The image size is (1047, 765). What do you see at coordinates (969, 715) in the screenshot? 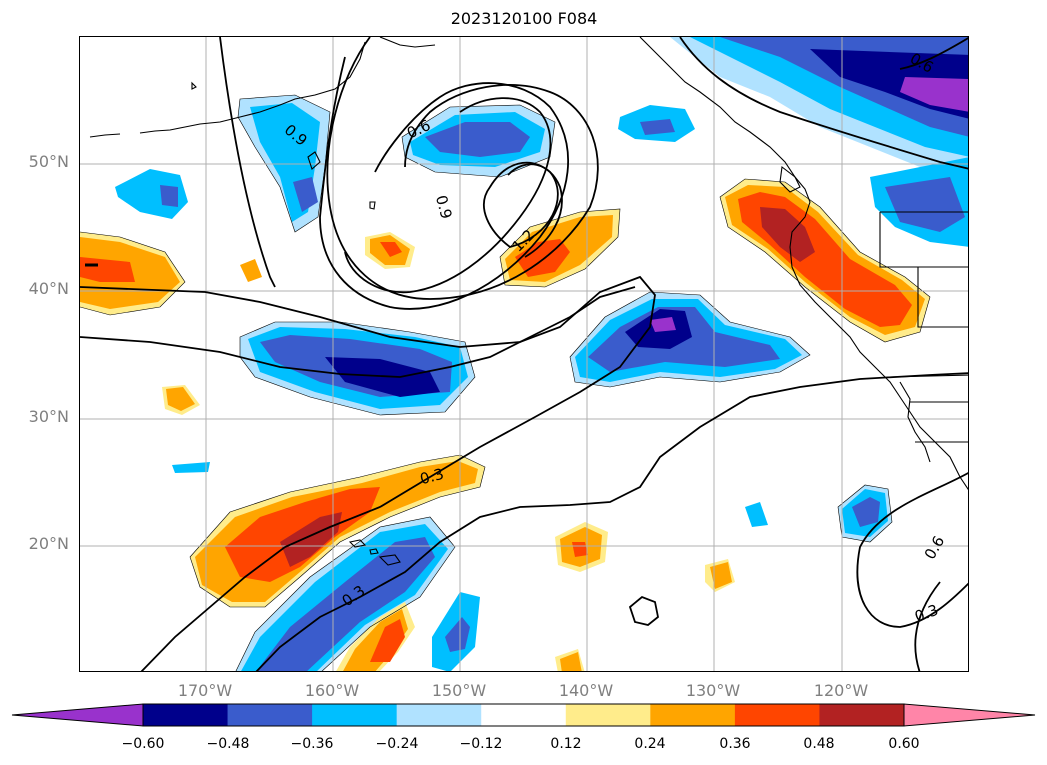
I see `colorbar-extend-high` at bounding box center [969, 715].